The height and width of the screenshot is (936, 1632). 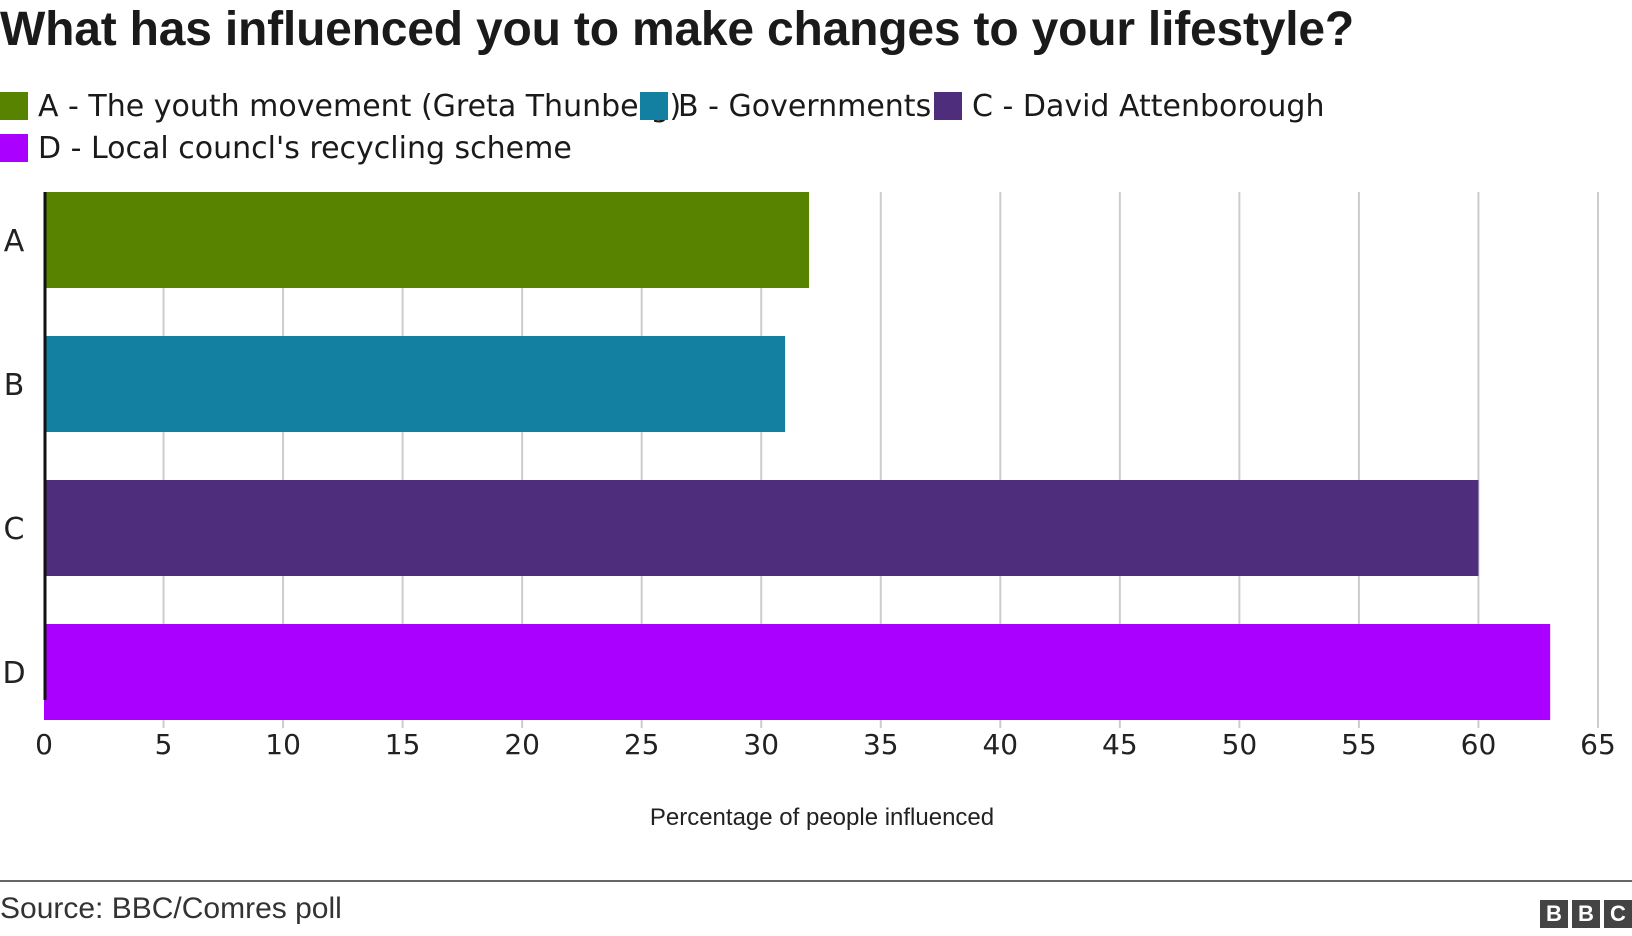 I want to click on x-tick-label: 60, so click(x=1479, y=744).